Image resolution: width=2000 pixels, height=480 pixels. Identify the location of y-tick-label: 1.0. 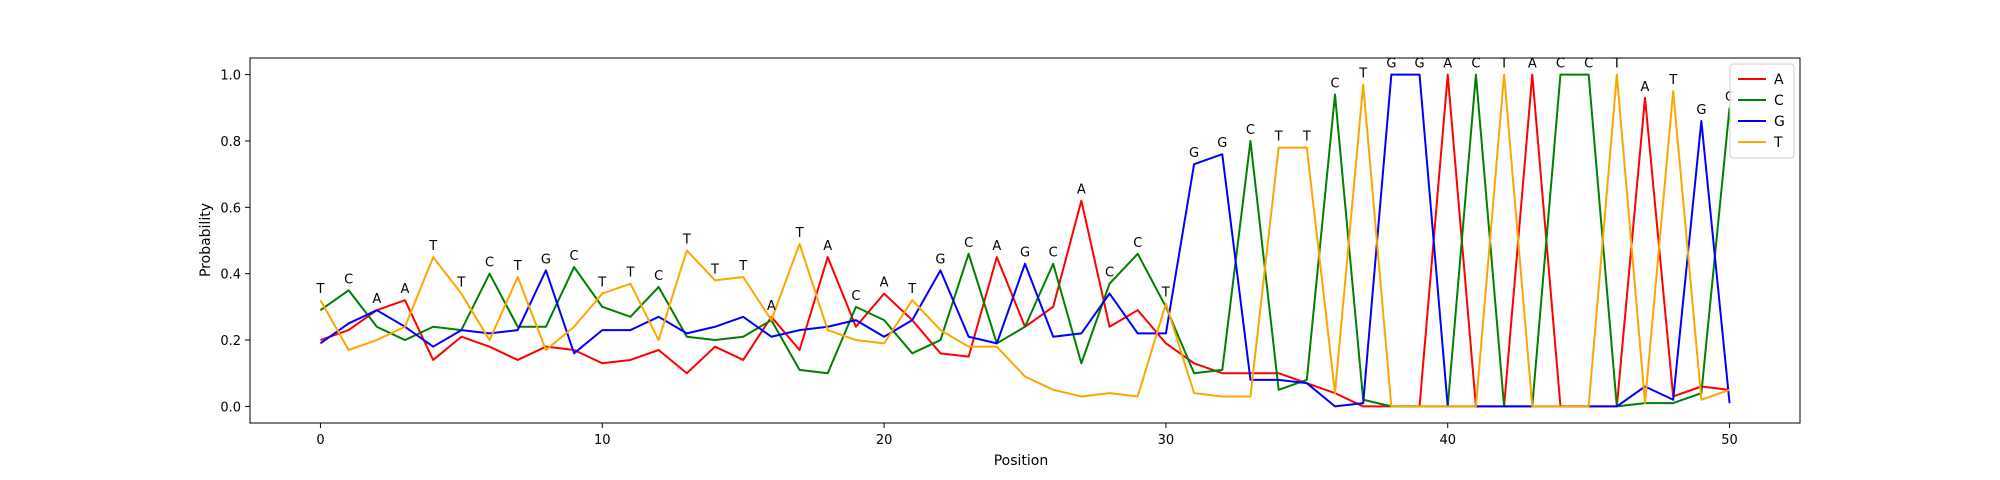
(230, 76).